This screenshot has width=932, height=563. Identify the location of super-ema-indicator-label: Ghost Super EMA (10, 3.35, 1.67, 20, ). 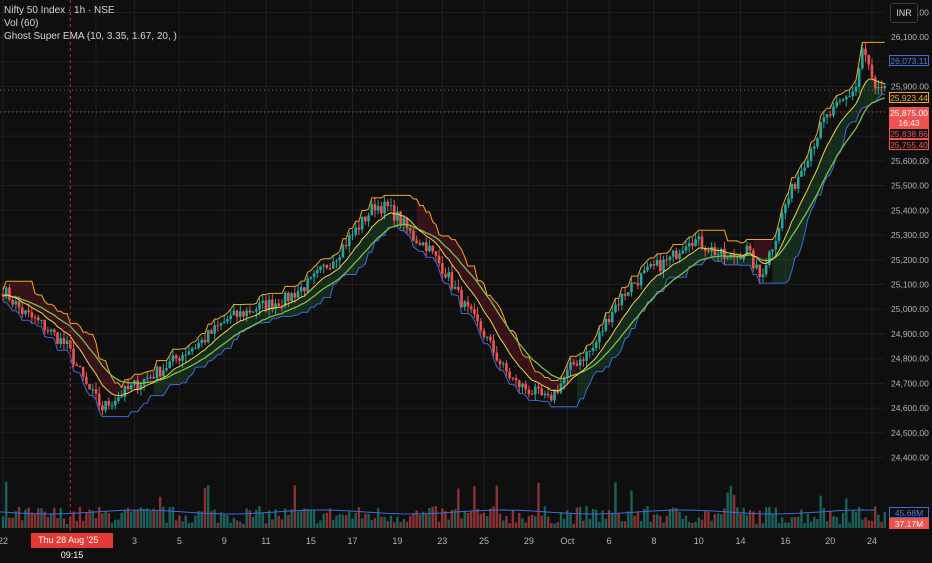
(90, 36).